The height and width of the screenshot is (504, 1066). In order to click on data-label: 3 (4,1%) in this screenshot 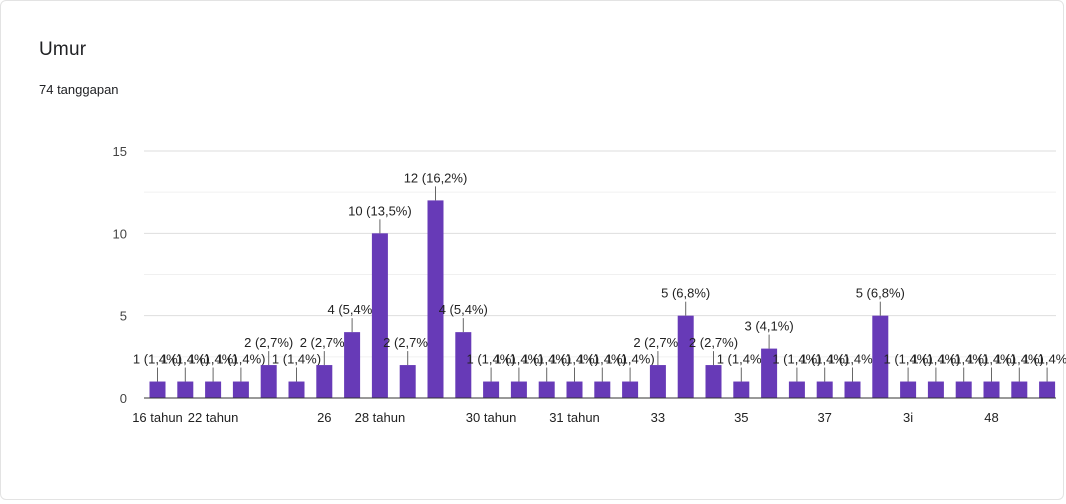, I will do `click(769, 326)`.